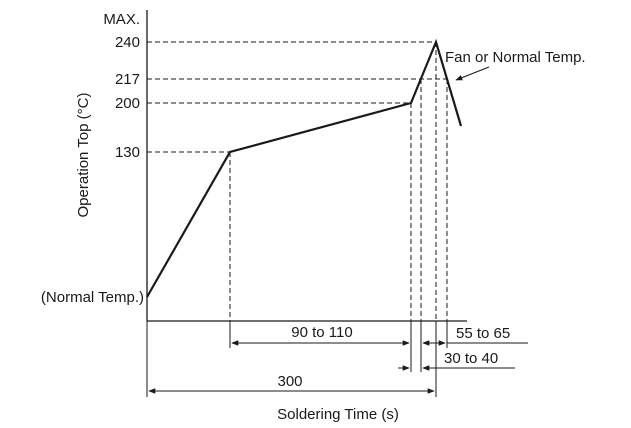 The width and height of the screenshot is (631, 428). What do you see at coordinates (471, 358) in the screenshot?
I see `duration-window-label: 30 to 40` at bounding box center [471, 358].